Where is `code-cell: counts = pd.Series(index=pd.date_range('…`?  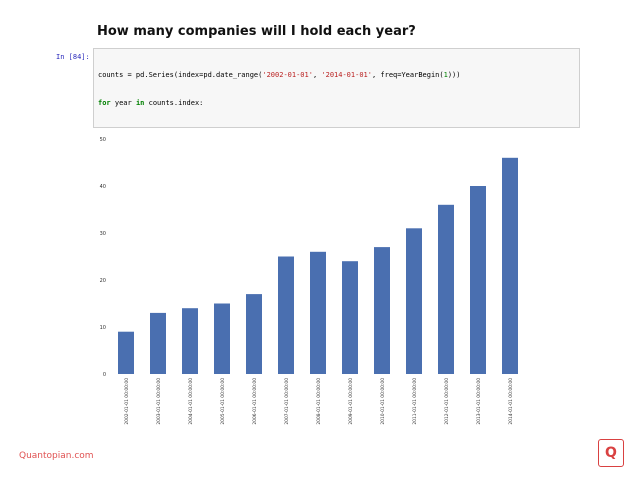 code-cell: counts = pd.Series(index=pd.date_range('… is located at coordinates (336, 88).